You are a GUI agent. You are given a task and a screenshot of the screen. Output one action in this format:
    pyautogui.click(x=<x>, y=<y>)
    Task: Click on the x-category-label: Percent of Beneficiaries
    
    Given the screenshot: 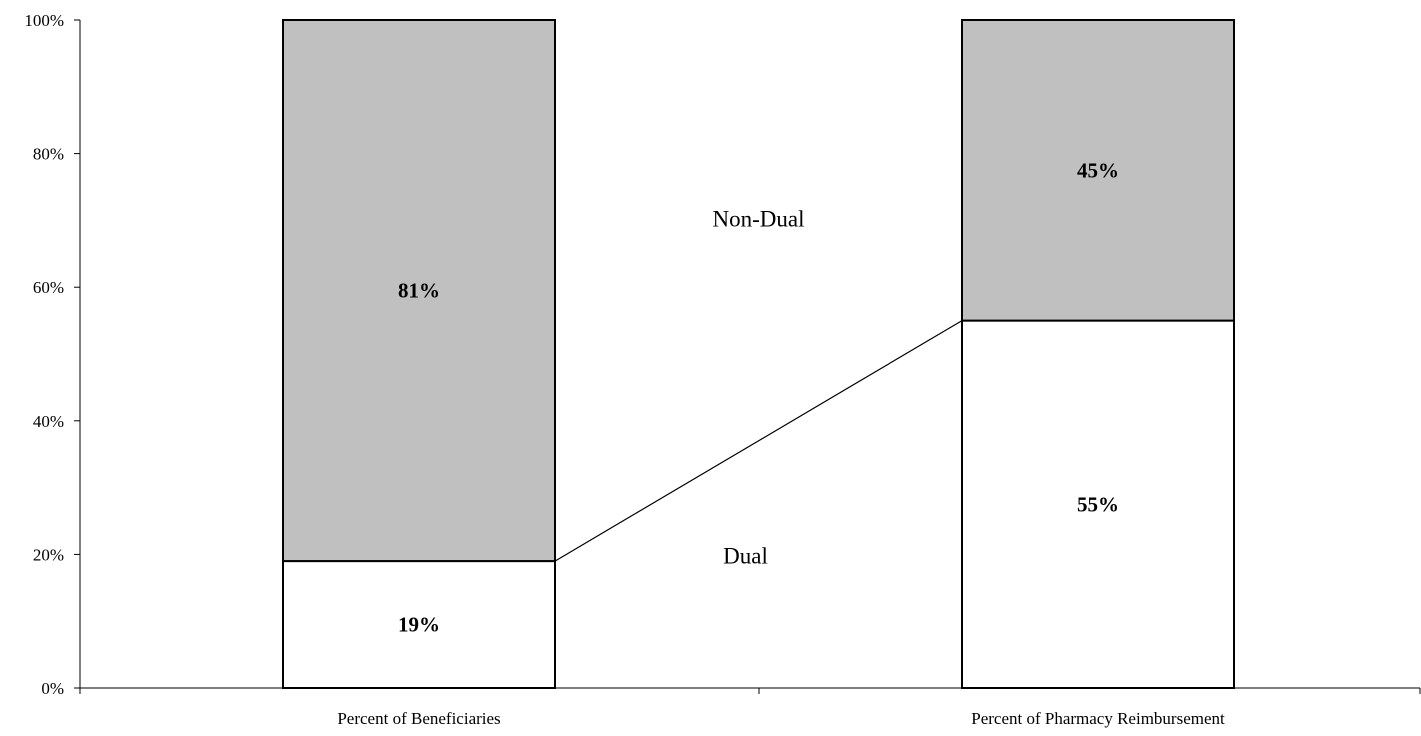 What is the action you would take?
    pyautogui.click(x=418, y=718)
    